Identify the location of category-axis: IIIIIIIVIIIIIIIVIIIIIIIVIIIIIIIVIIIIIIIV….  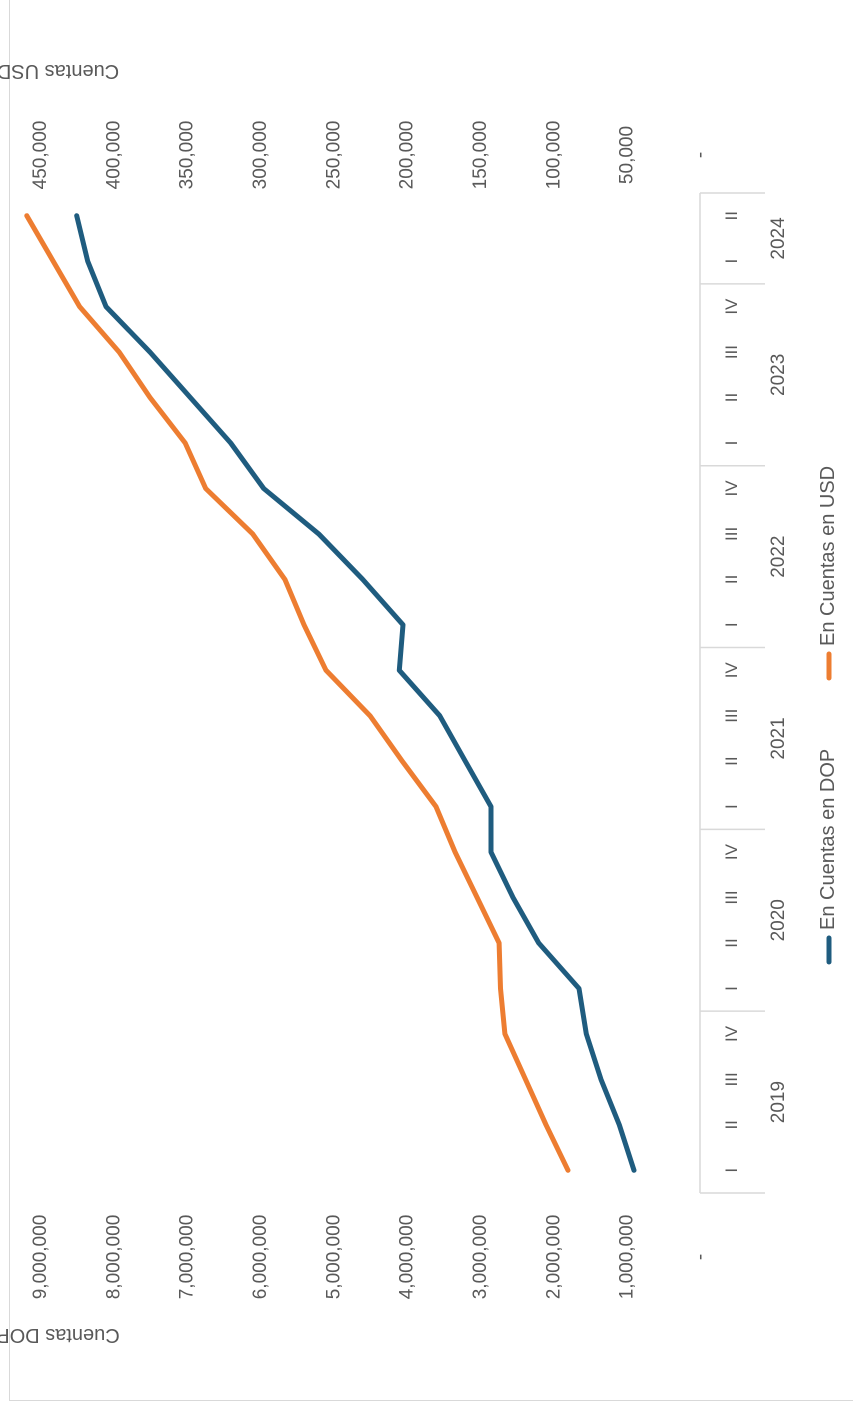
(744, 693).